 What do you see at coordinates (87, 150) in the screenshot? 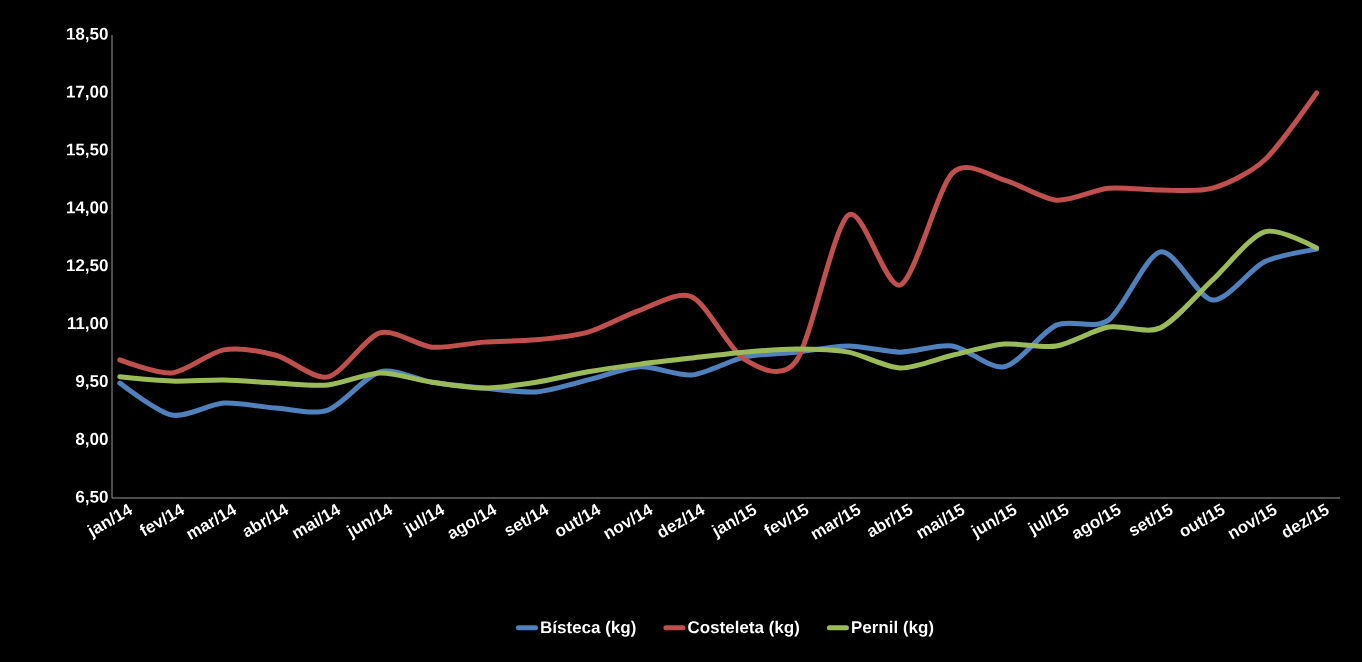
I see `y-tick-label: 15,50` at bounding box center [87, 150].